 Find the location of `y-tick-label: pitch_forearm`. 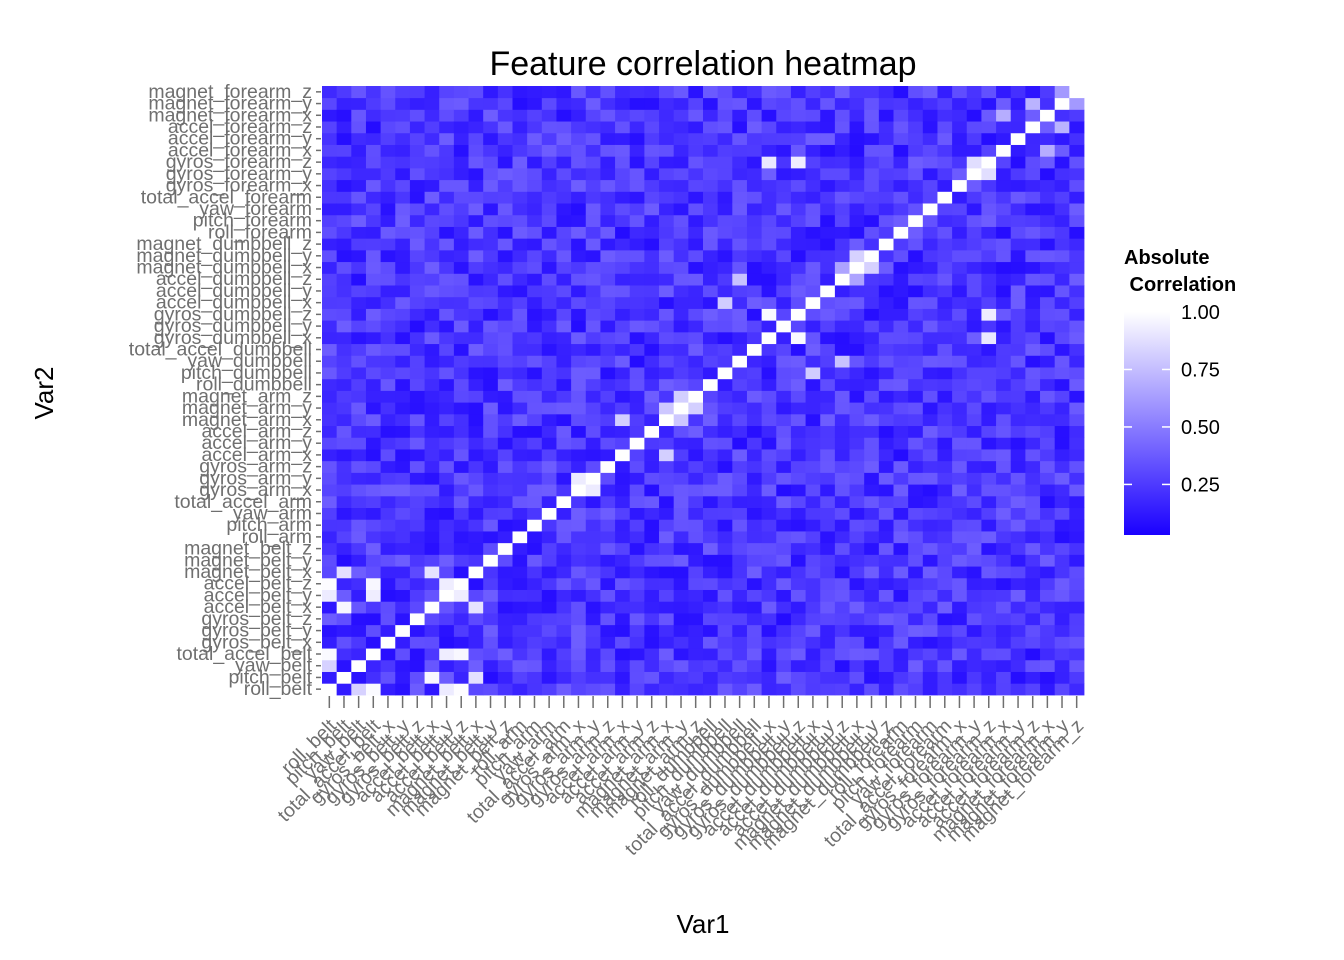

y-tick-label: pitch_forearm is located at coordinates (252, 221).